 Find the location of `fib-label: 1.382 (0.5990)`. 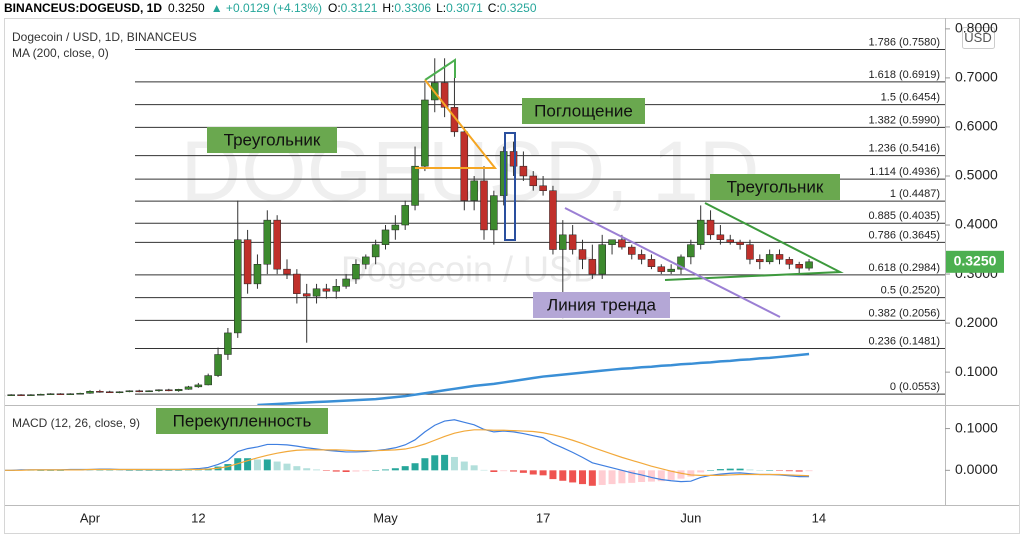

fib-label: 1.382 (0.5990) is located at coordinates (904, 120).